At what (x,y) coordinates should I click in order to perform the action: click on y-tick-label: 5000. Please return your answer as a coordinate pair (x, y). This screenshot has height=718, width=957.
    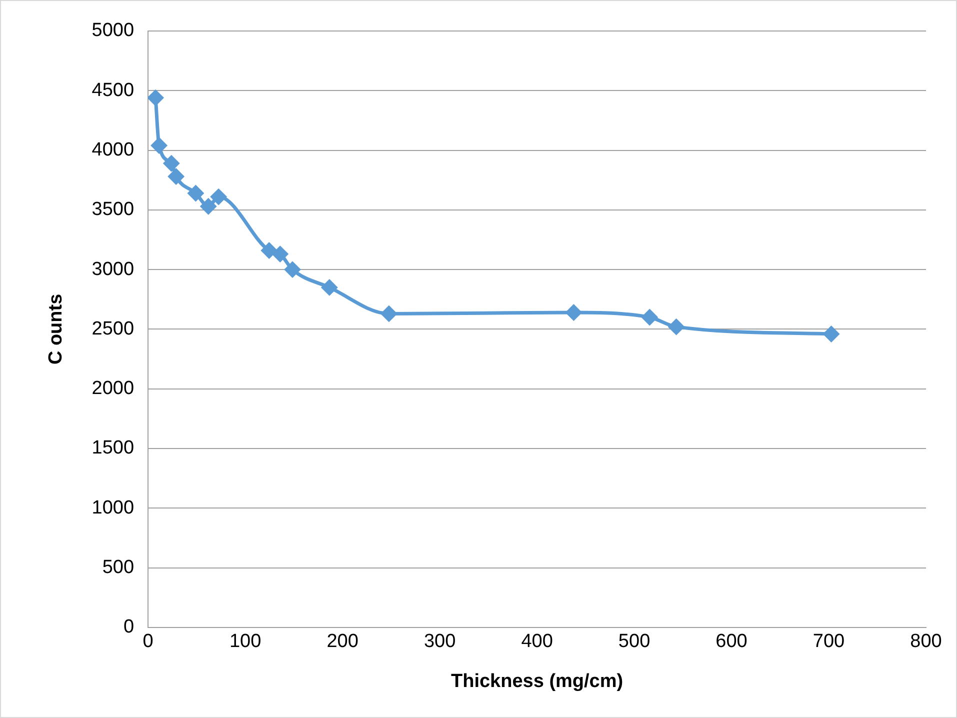
    Looking at the image, I should click on (113, 31).